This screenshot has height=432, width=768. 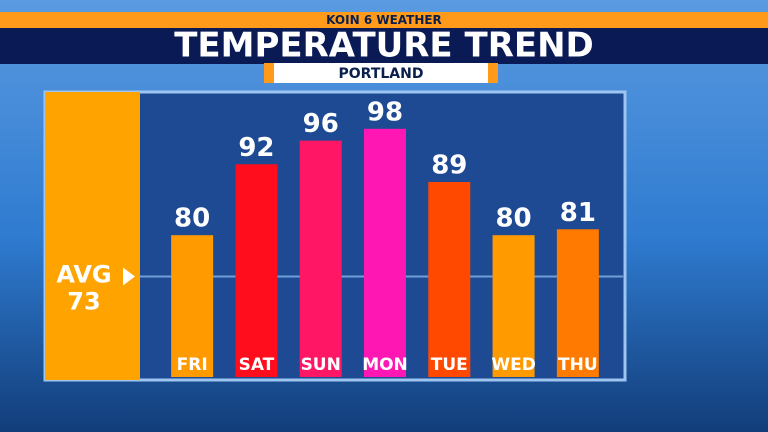 I want to click on header-band, so click(x=384, y=20).